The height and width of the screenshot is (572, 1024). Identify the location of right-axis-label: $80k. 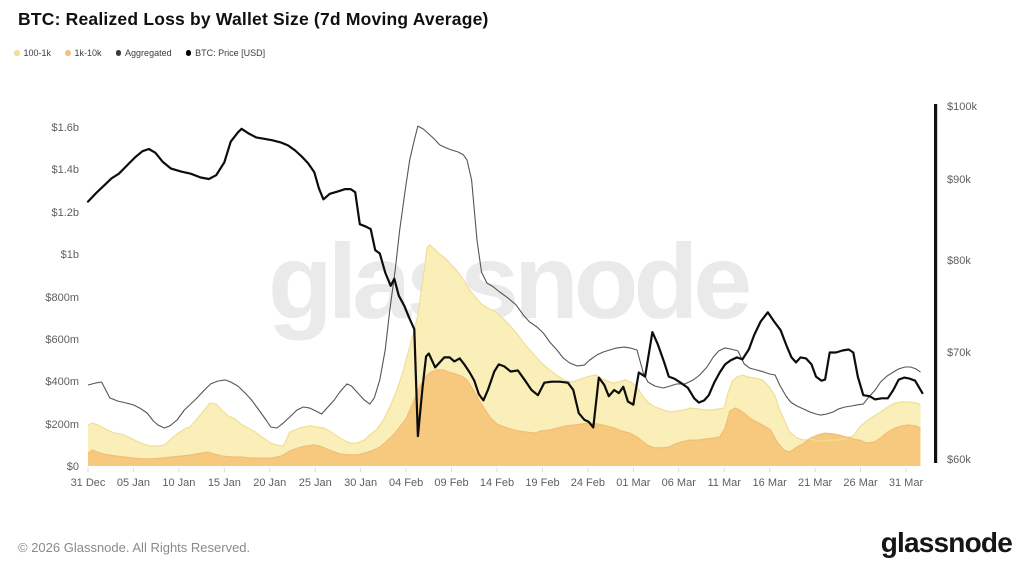
(959, 261).